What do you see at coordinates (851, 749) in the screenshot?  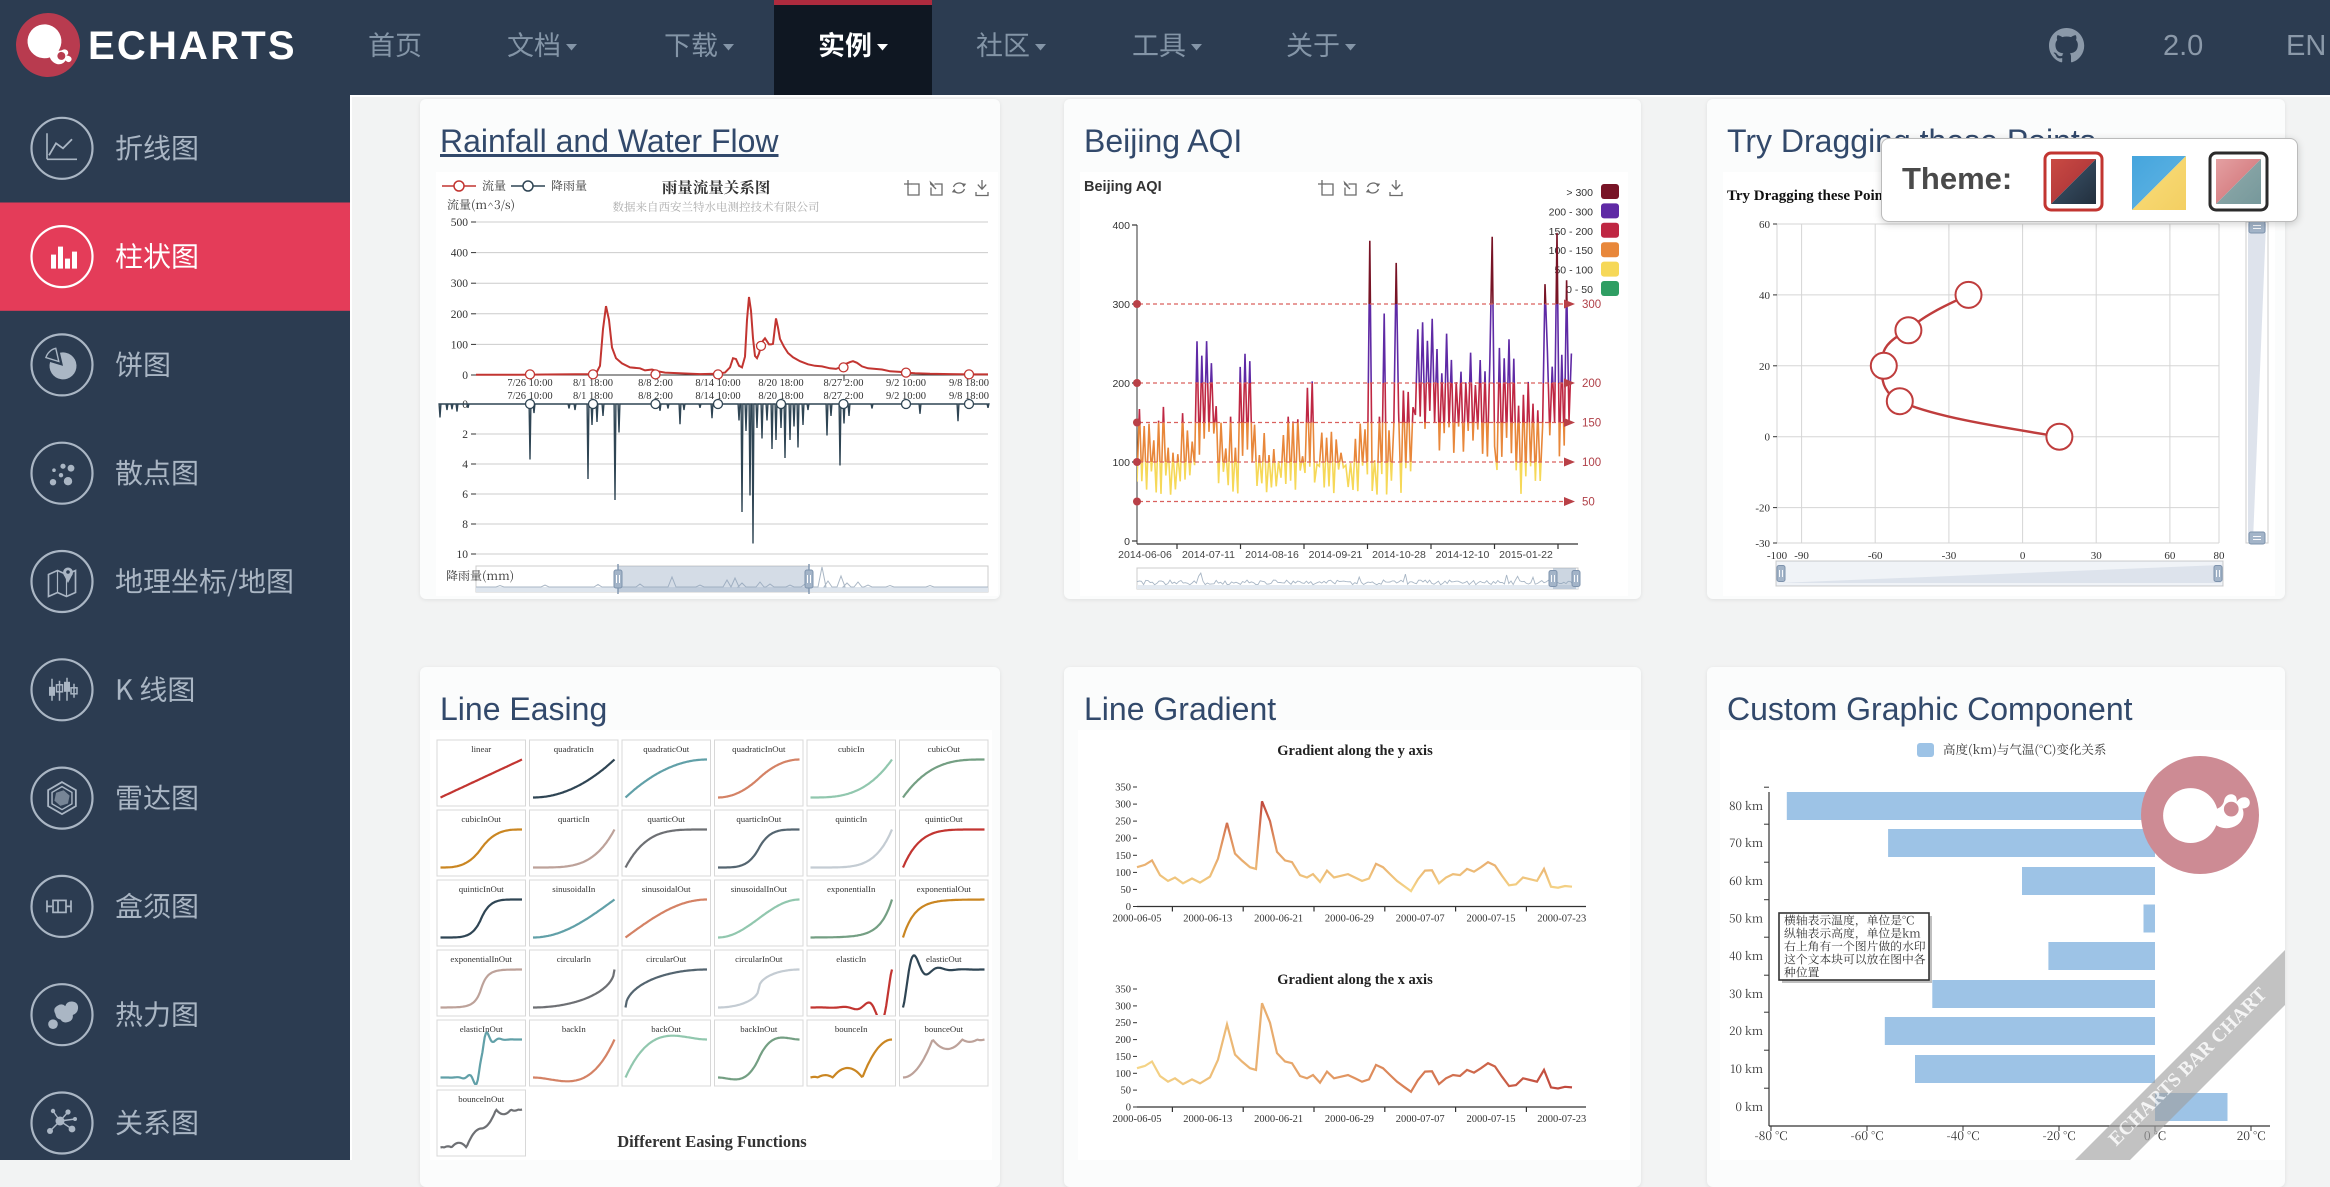 I see `svg-text: cubicIn` at bounding box center [851, 749].